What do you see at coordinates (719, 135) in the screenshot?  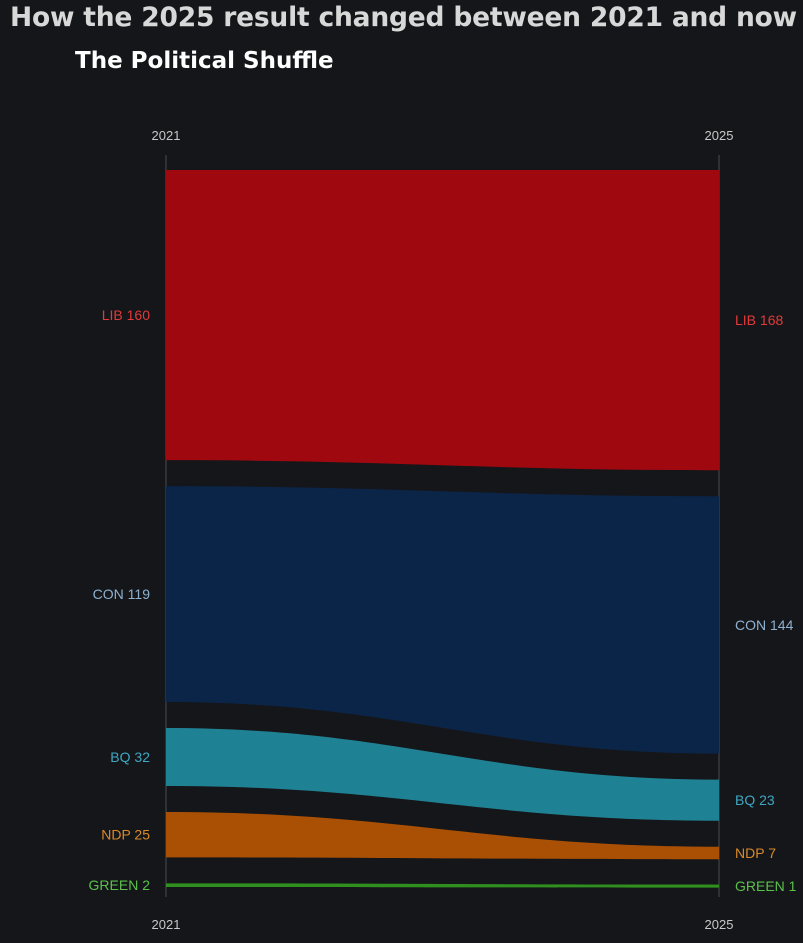 I see `year-label-top-2025: 2025` at bounding box center [719, 135].